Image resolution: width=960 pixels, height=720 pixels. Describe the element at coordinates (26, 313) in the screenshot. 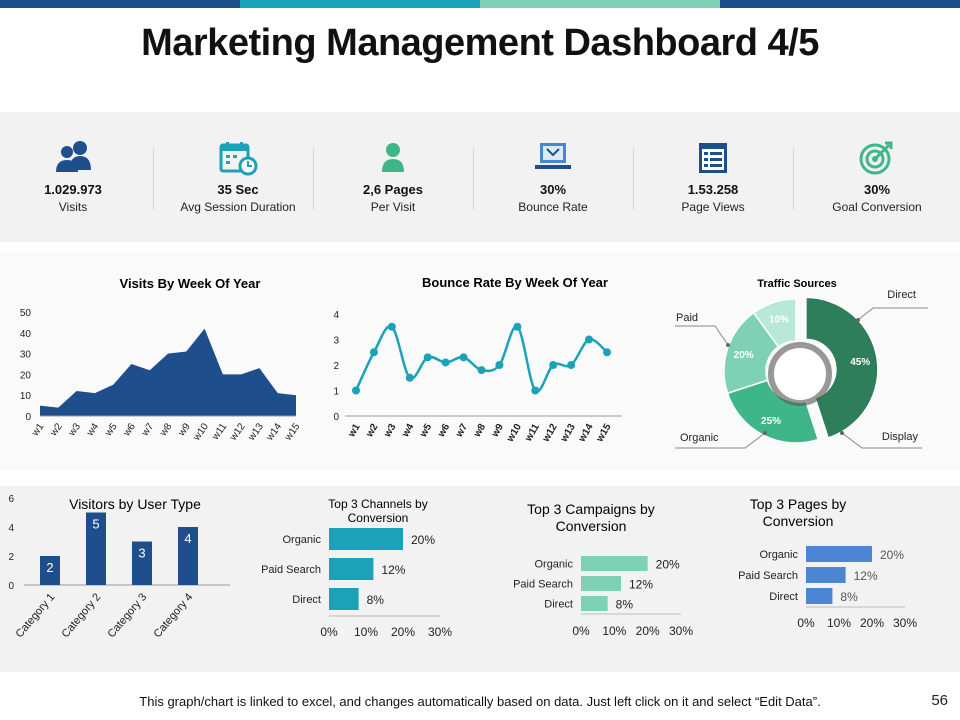

I see `y-tick-label: 50` at that location.